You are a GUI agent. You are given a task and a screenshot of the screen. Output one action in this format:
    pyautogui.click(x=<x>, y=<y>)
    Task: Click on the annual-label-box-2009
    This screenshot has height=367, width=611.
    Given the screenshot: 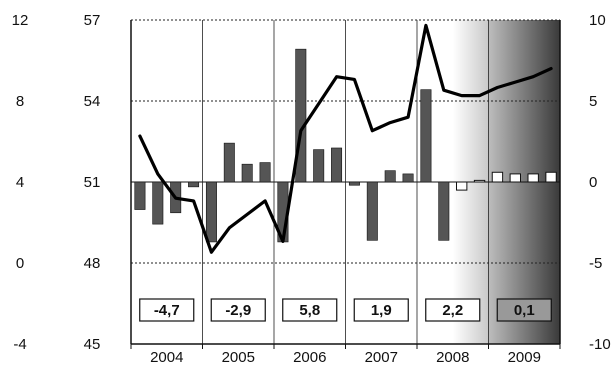 What is the action you would take?
    pyautogui.click(x=524, y=310)
    